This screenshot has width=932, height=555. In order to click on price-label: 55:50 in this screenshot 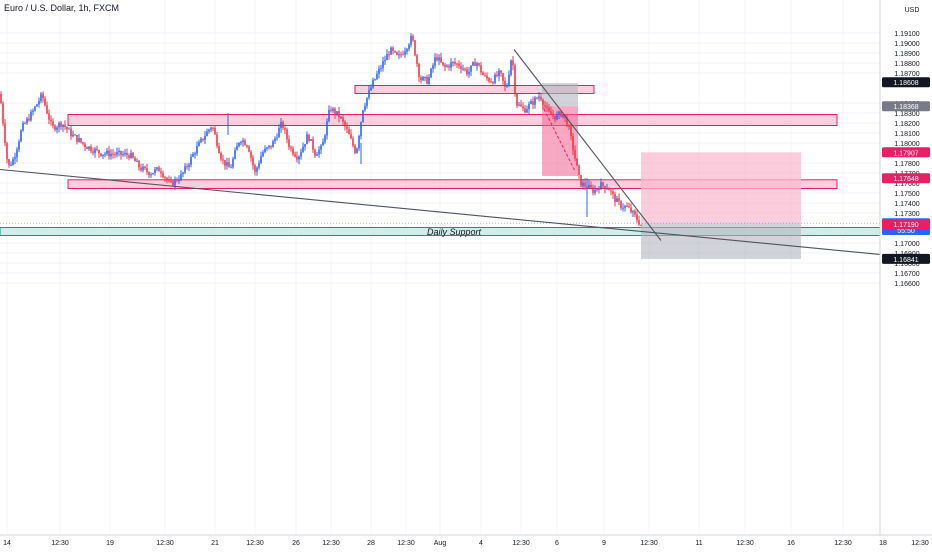, I will do `click(906, 231)`.